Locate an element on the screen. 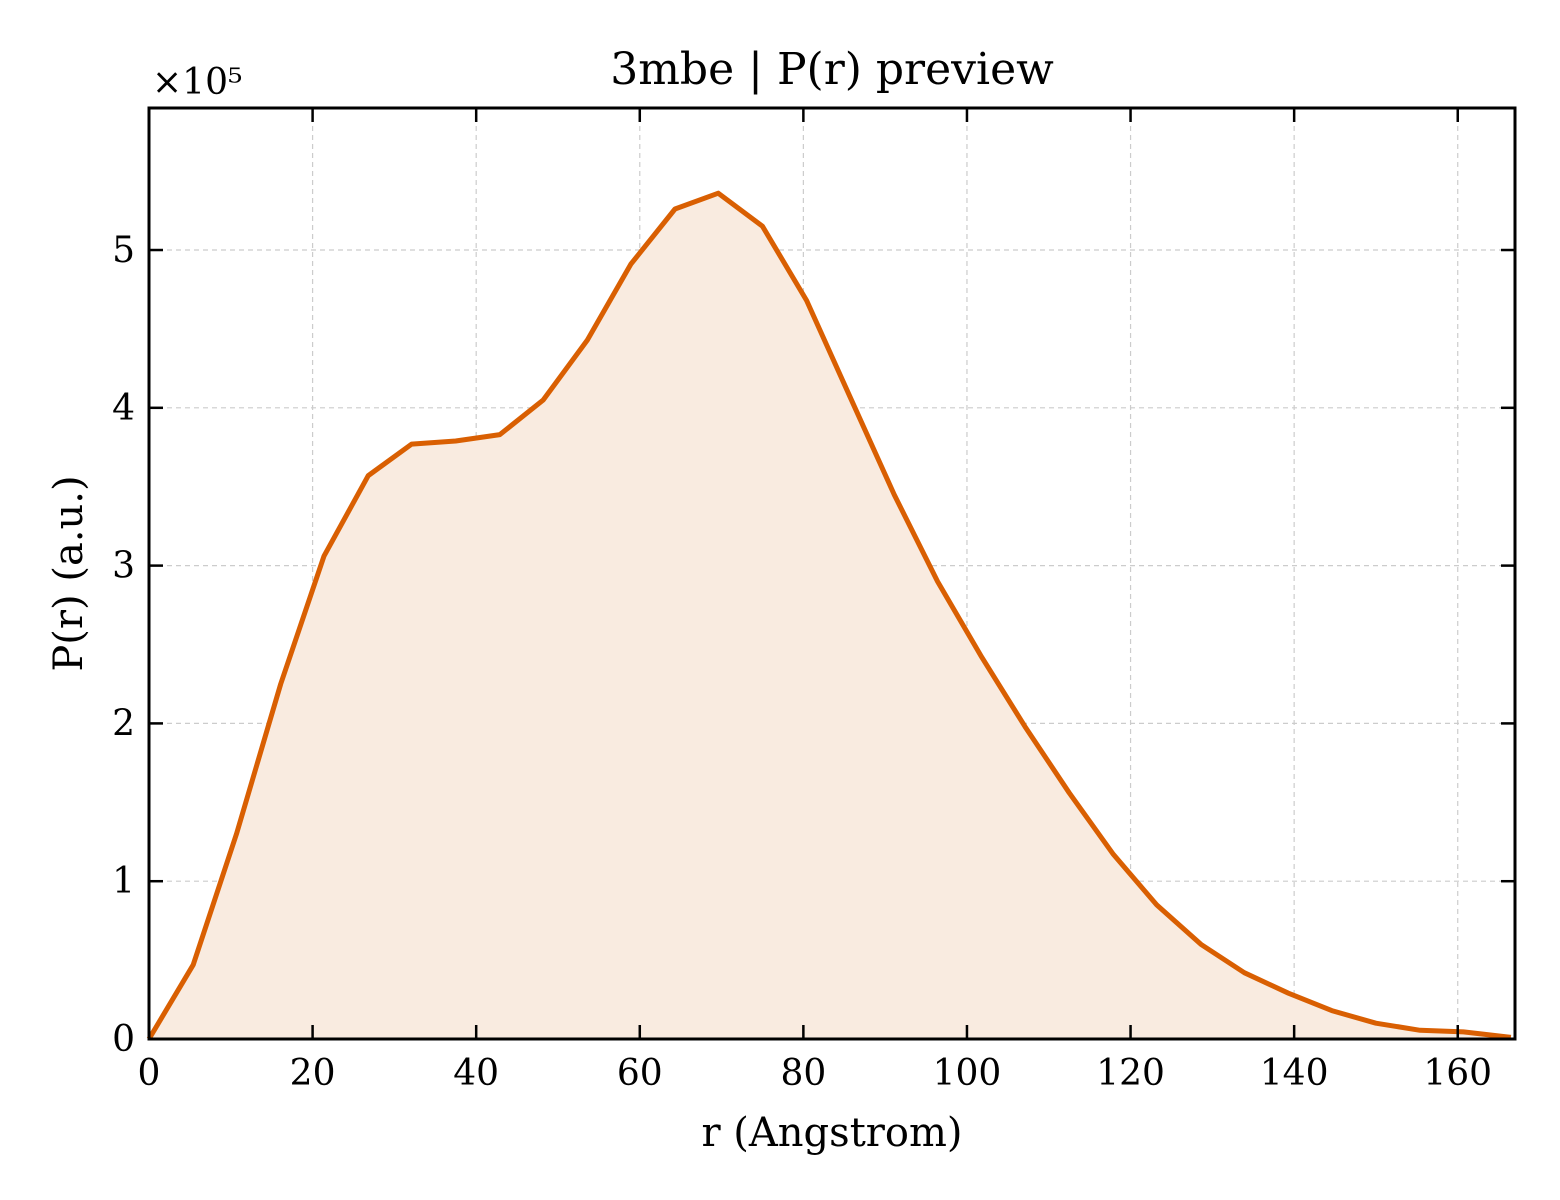 Image resolution: width=1560 pixels, height=1200 pixels. x-tick-label: 100 is located at coordinates (967, 1073).